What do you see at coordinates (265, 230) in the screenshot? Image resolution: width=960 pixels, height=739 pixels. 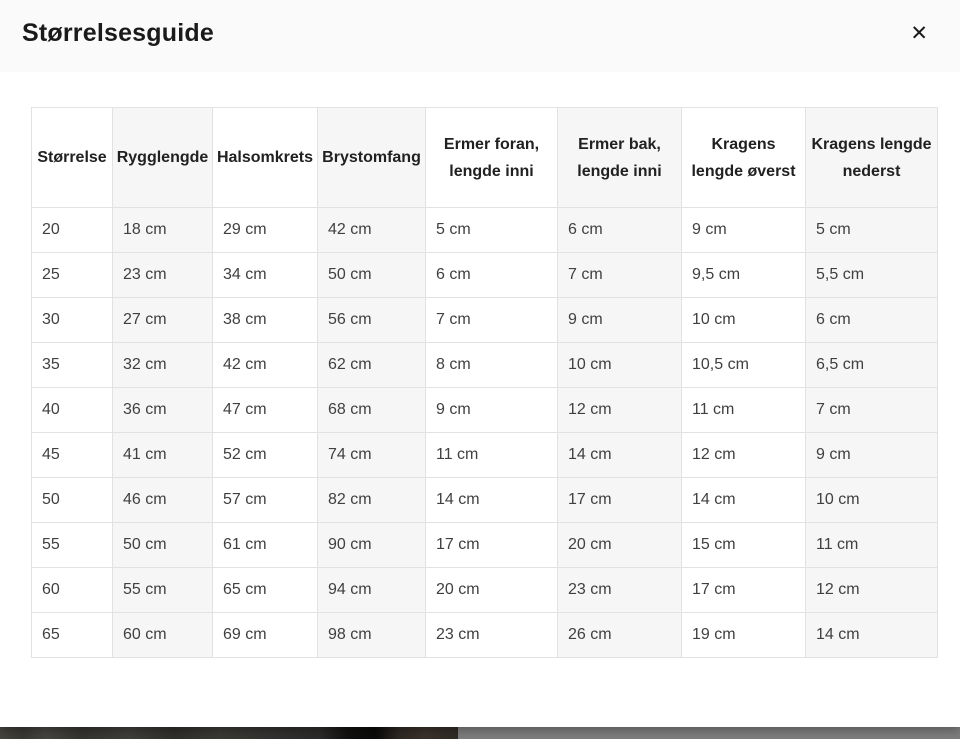 I see `table-cell: 29 cm` at bounding box center [265, 230].